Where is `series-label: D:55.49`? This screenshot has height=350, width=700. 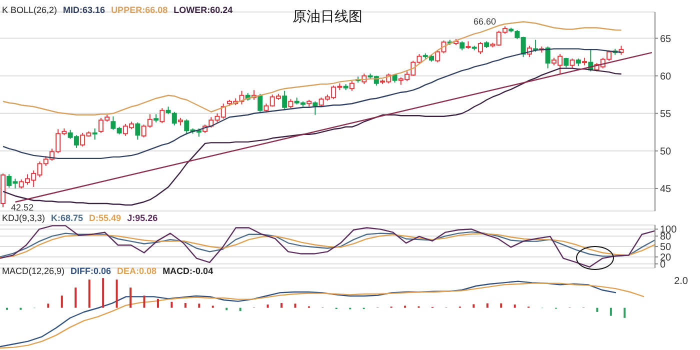
series-label: D:55.49 is located at coordinates (105, 218).